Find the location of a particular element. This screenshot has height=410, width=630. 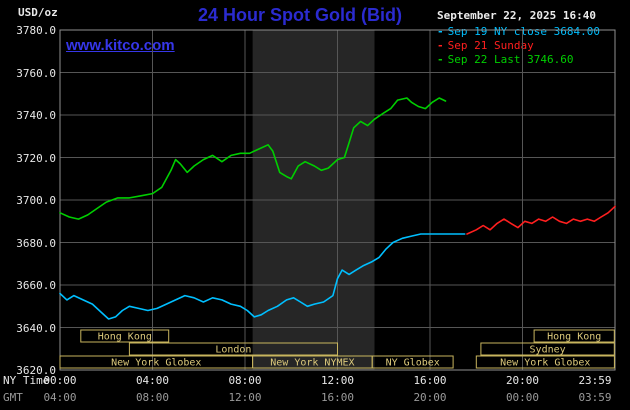

unit-label: USD/oz is located at coordinates (38, 12).